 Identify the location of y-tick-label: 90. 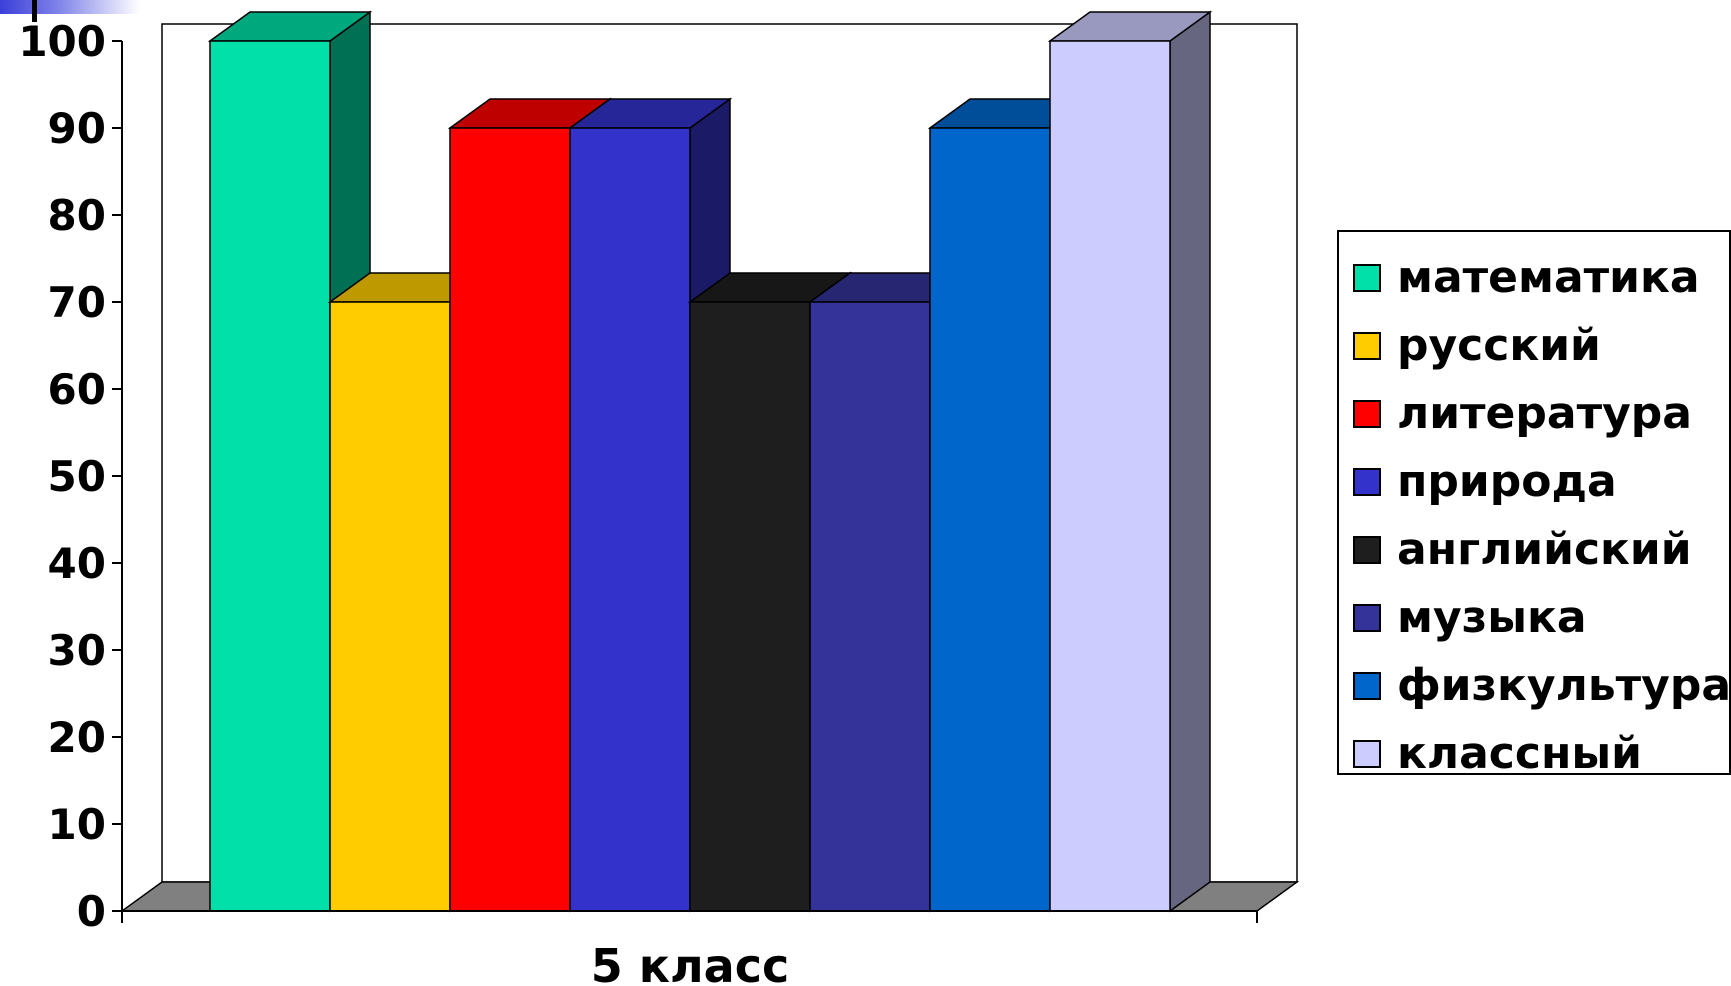
(77, 128).